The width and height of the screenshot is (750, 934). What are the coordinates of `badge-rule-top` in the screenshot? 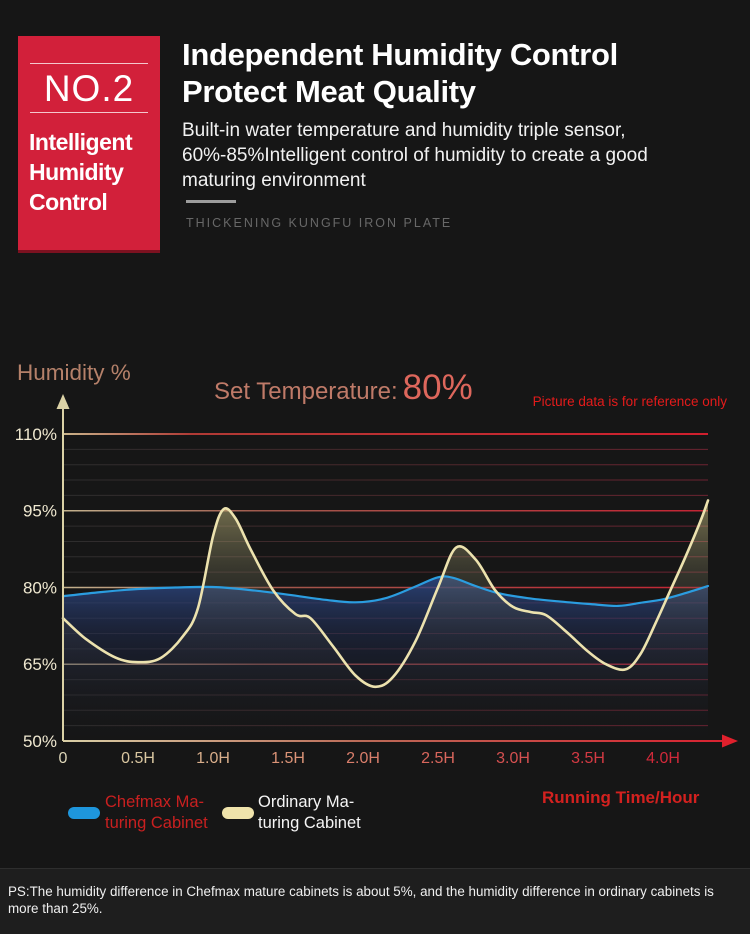 It's located at (89, 63).